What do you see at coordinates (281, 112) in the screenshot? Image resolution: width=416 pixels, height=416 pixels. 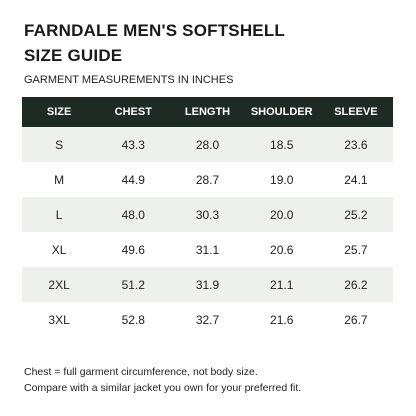 I see `column-header: SHOULDER` at bounding box center [281, 112].